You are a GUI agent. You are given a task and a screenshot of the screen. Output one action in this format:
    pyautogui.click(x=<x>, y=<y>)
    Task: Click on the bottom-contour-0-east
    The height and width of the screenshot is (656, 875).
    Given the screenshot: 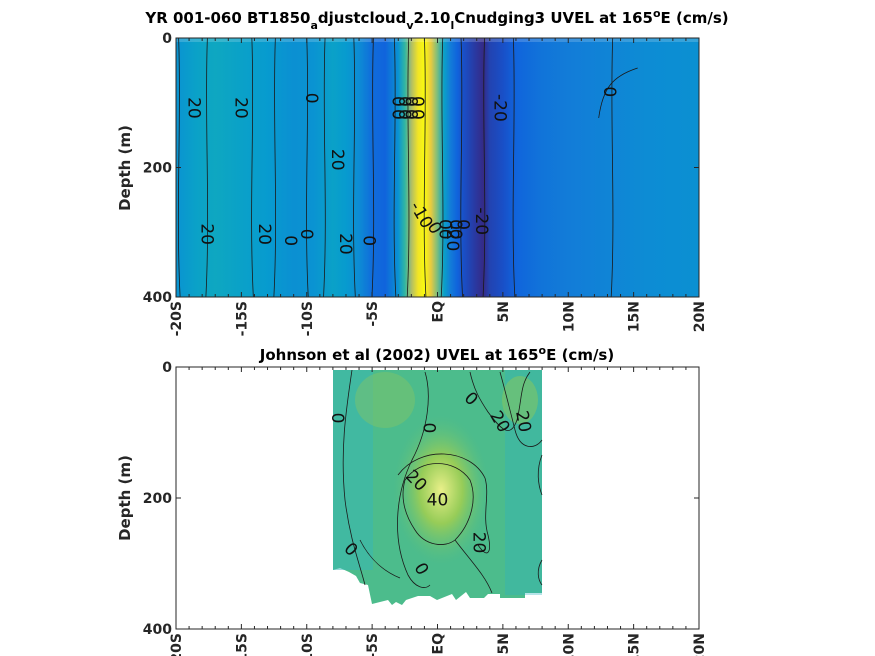 What is the action you would take?
    pyautogui.click(x=500, y=401)
    